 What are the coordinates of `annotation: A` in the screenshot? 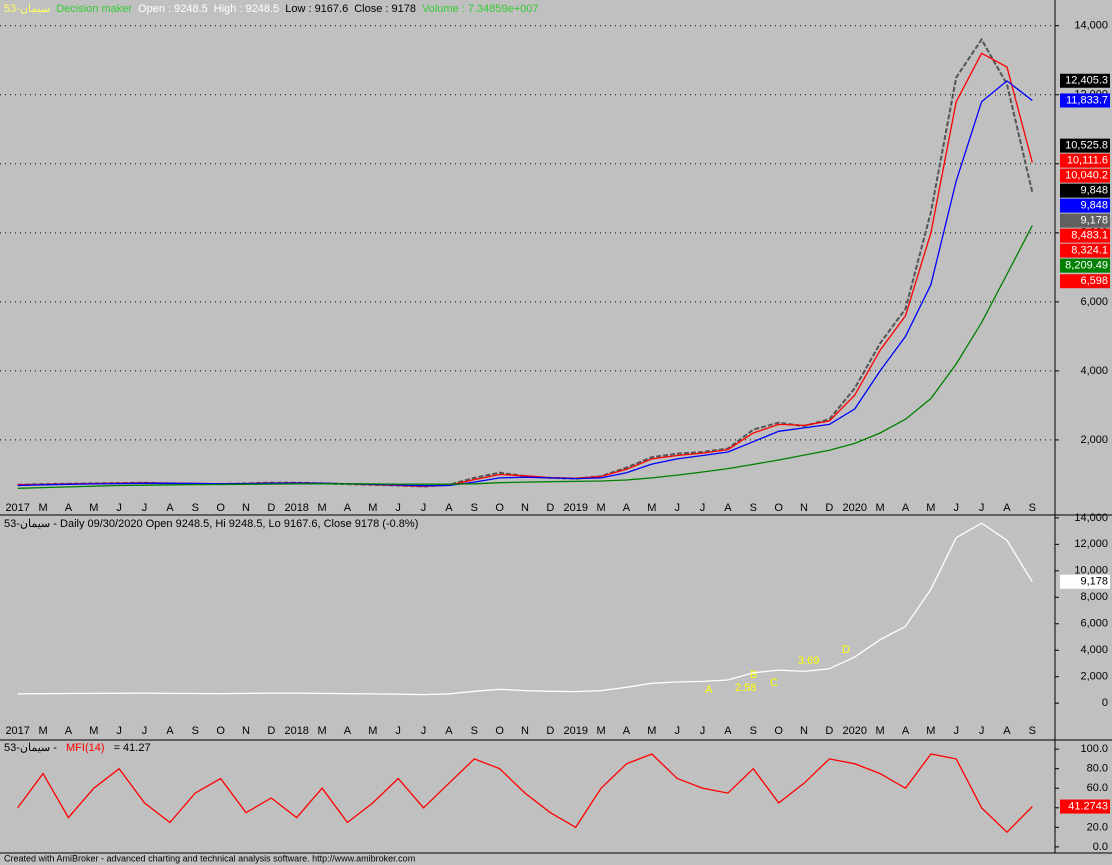 It's located at (709, 690).